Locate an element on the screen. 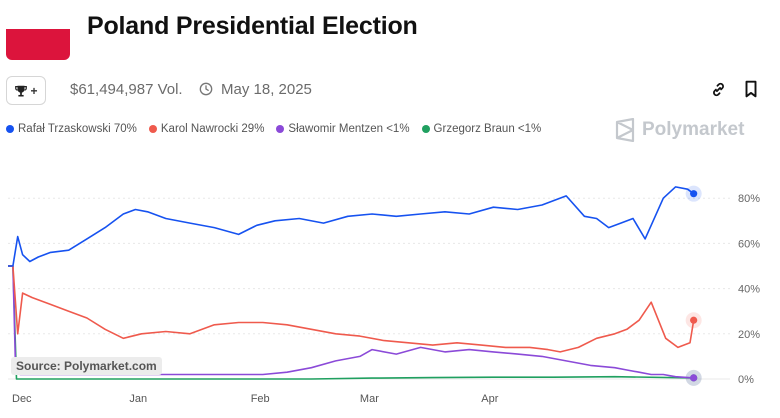 This screenshot has width=780, height=418. legend-item-trzaskowski: Rafał Trzaskowski 70% is located at coordinates (71, 129).